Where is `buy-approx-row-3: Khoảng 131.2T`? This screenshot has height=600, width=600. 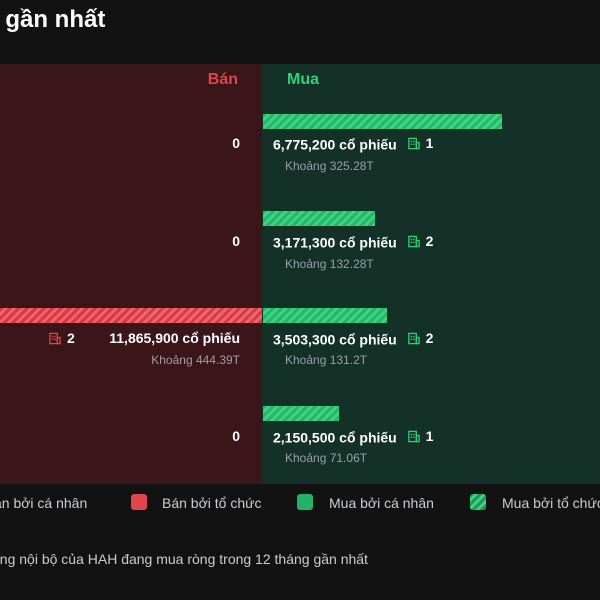
buy-approx-row-3: Khoảng 131.2T is located at coordinates (326, 360).